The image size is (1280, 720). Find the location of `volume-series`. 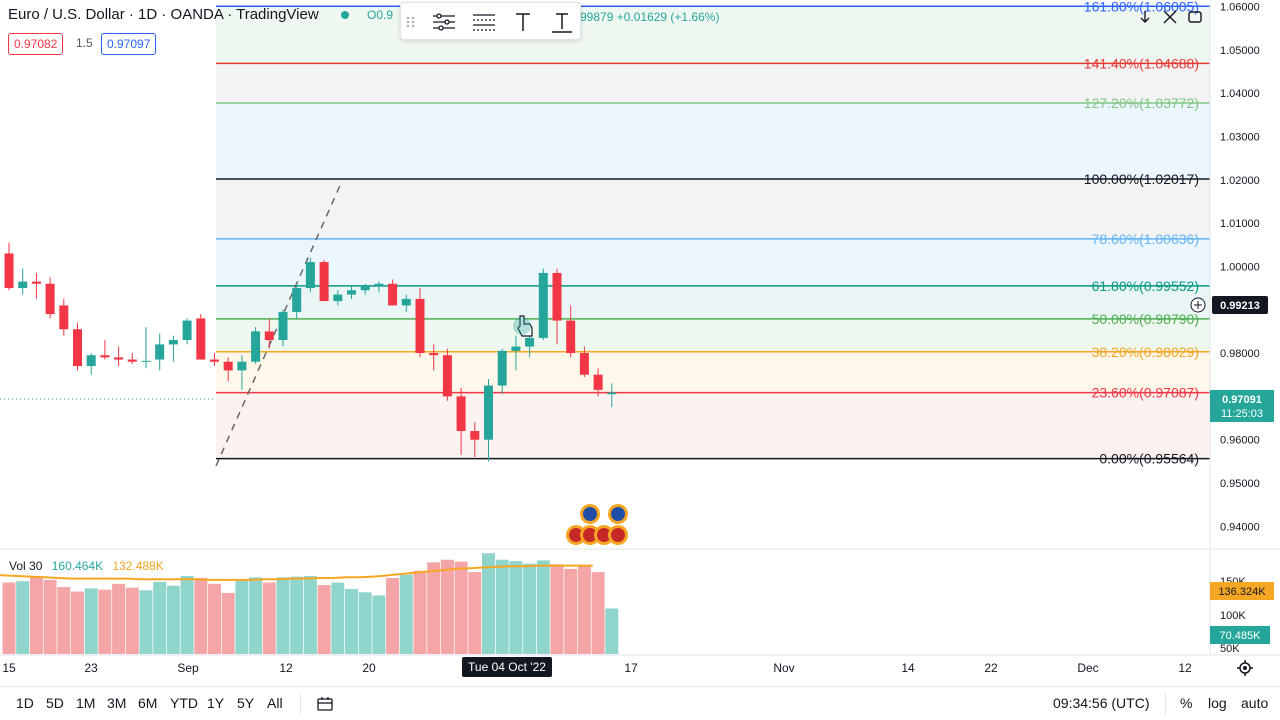

volume-series is located at coordinates (310, 603).